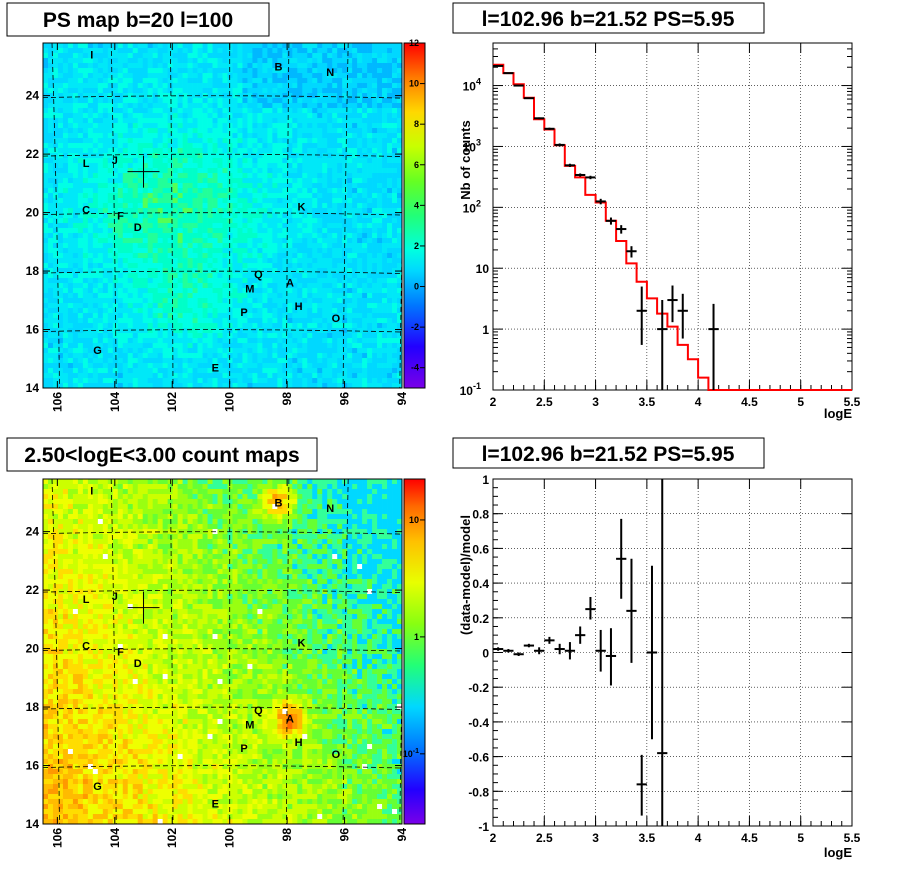 The height and width of the screenshot is (871, 898). I want to click on ps-source-label: B, so click(279, 67).